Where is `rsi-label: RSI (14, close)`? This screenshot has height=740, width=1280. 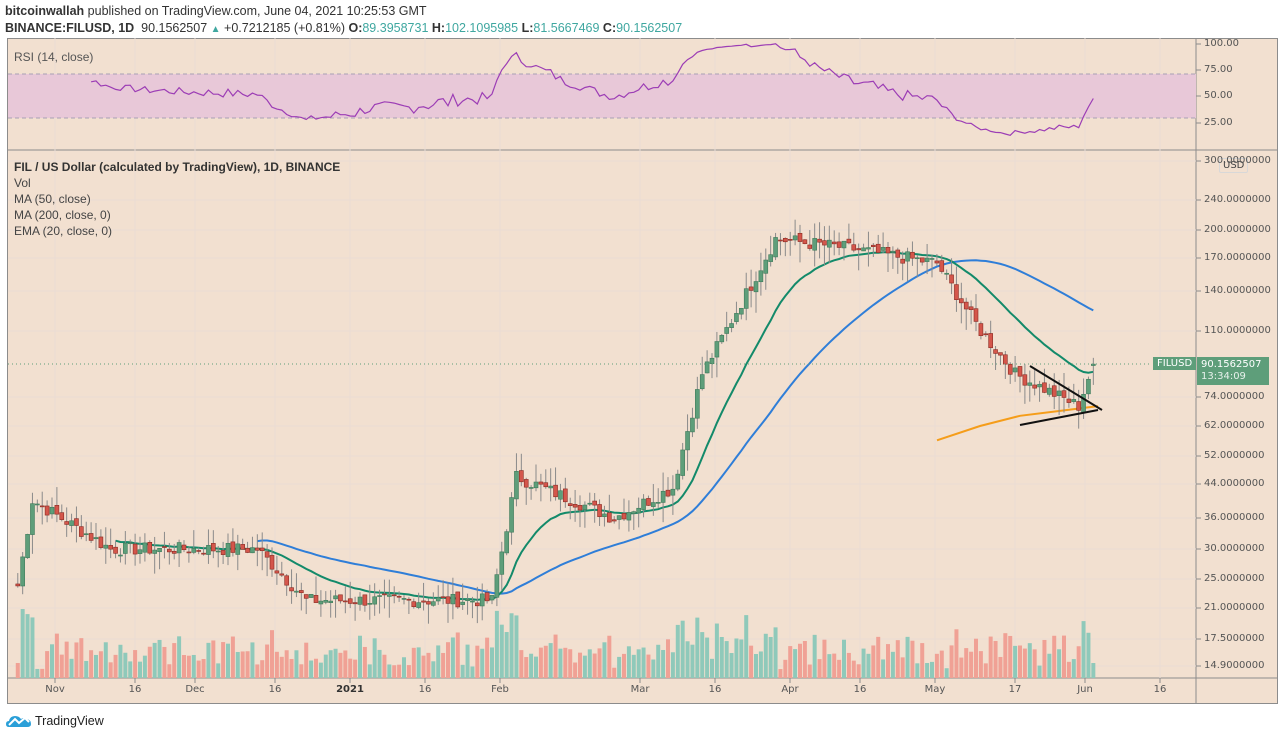
rsi-label: RSI (14, close) is located at coordinates (54, 57).